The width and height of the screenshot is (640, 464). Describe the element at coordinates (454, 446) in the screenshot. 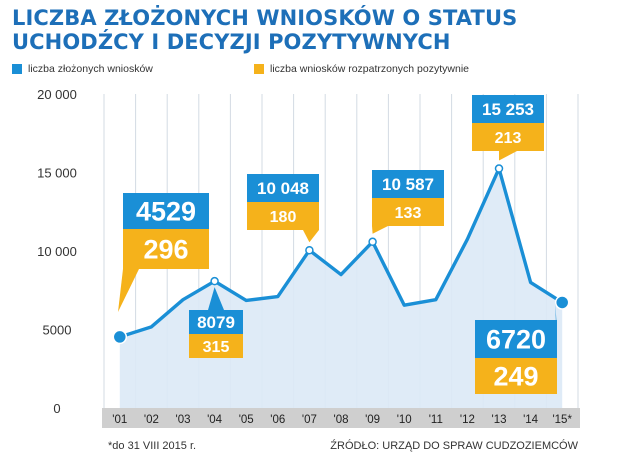

I see `source-note: ŹRÓDŁO: URZĄD DO SPRAW CUDZOZIEMCÓW` at that location.